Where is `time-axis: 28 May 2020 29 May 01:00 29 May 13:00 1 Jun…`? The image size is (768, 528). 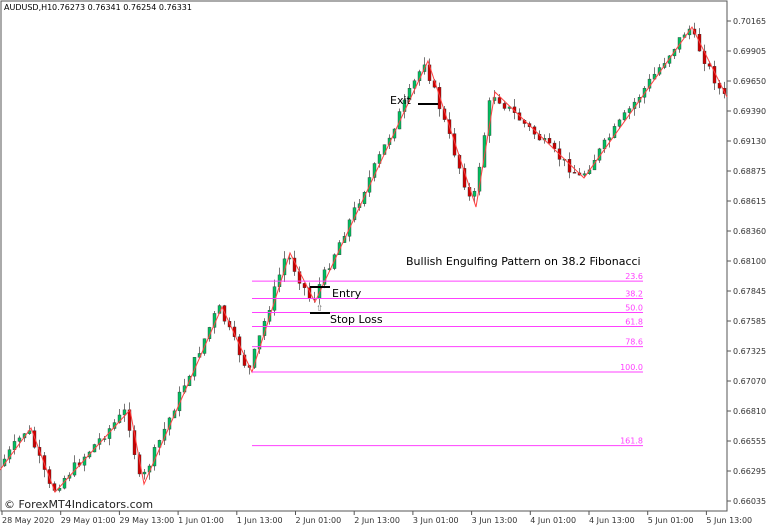
time-axis: 28 May 2020 29 May 01:00 29 May 13:00 1 Jun… is located at coordinates (376, 518).